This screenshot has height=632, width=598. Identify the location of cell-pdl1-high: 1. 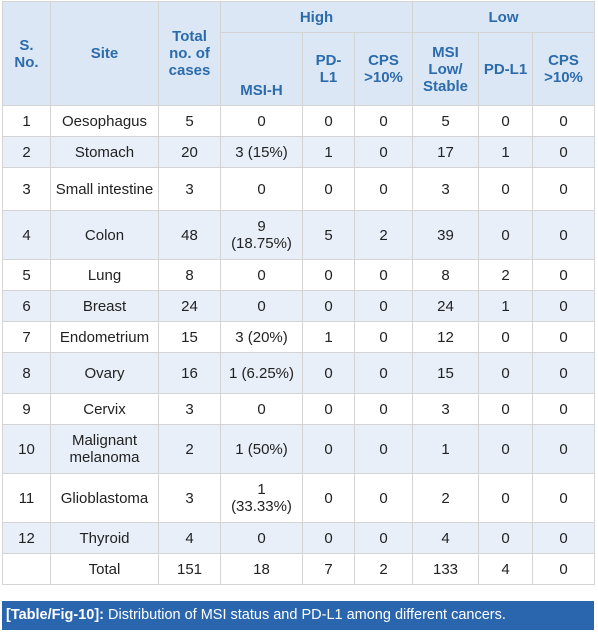
(328, 152).